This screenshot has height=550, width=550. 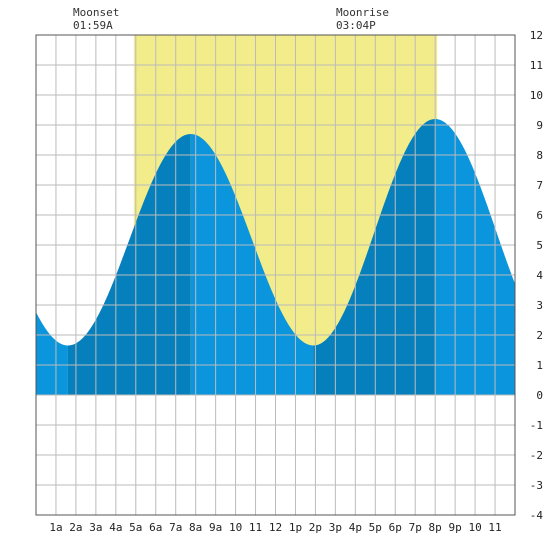 I want to click on y-tick-label: -2, so click(x=536, y=455).